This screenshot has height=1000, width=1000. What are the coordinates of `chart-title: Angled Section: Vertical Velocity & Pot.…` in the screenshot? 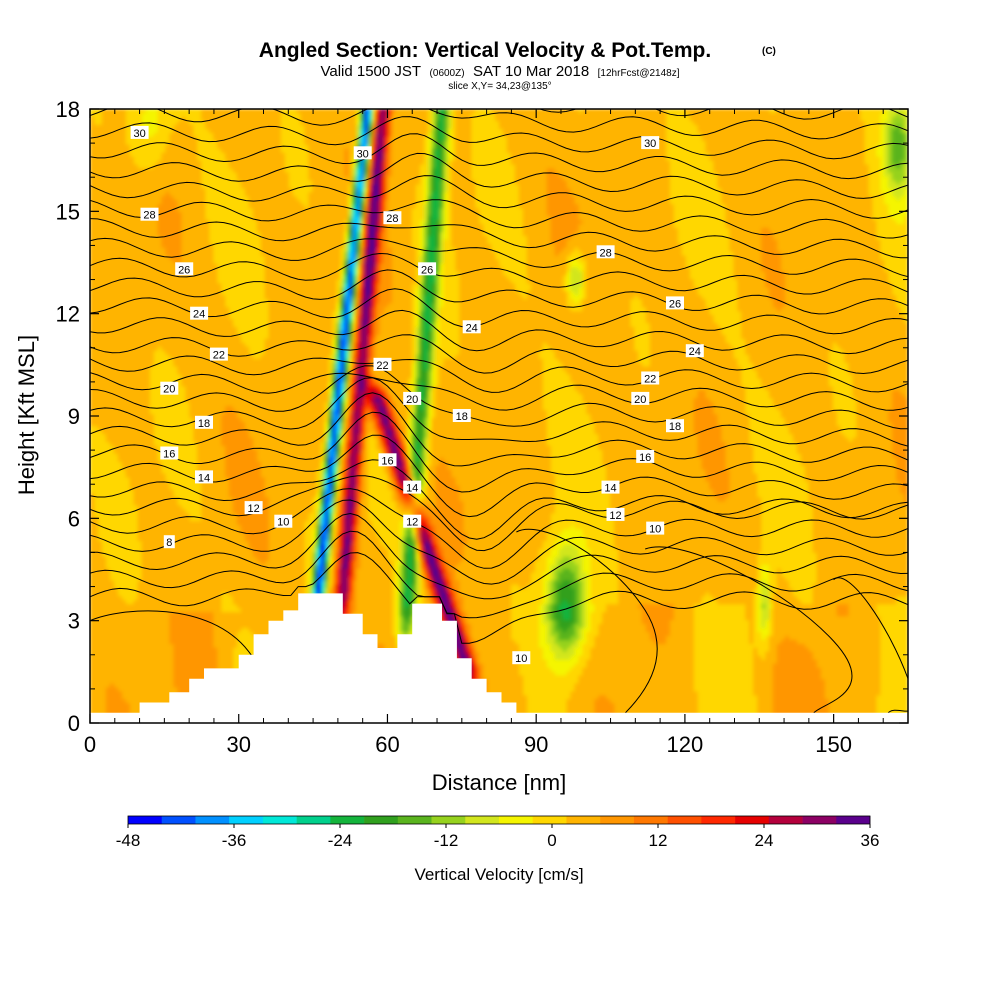 It's located at (485, 50).